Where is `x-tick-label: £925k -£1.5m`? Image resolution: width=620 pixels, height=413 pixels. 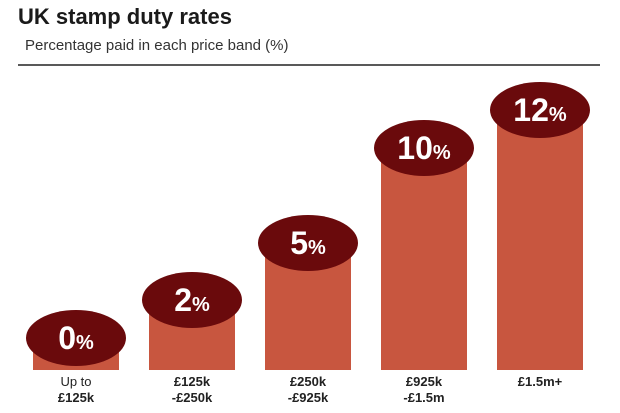
x-tick-label: £925k -£1.5m is located at coordinates (424, 389).